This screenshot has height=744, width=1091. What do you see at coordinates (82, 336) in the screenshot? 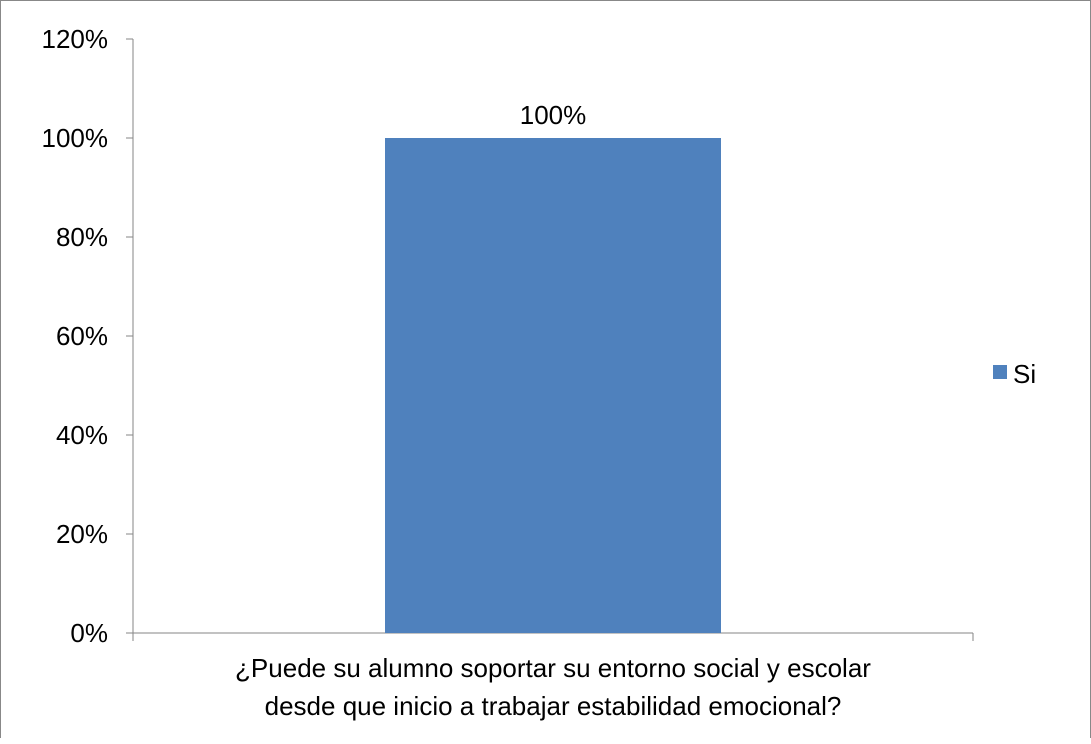
I see `y-tick-label: 60%` at bounding box center [82, 336].